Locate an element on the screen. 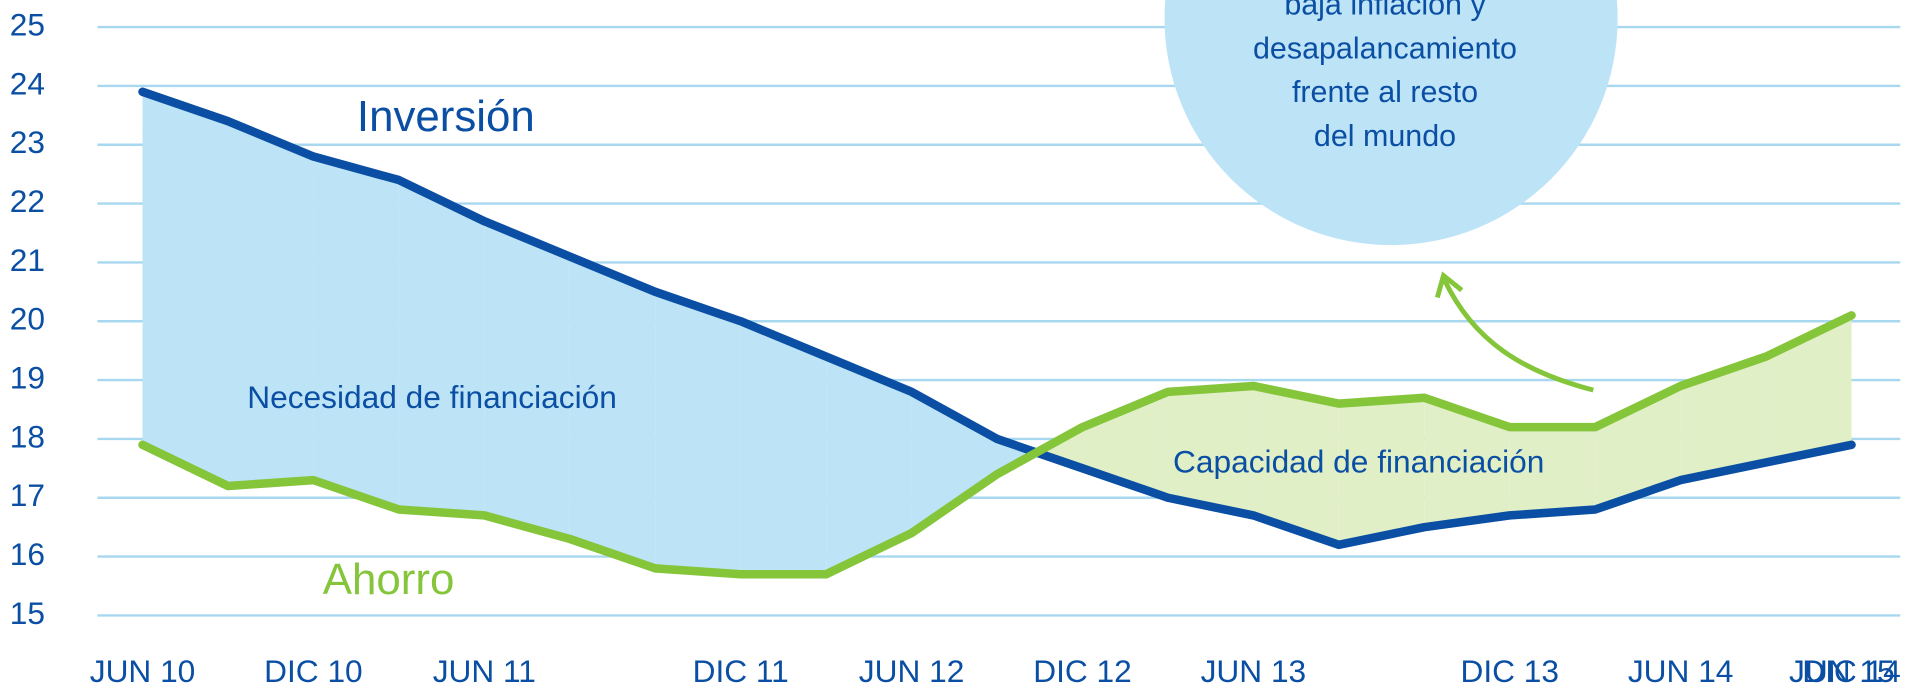 This screenshot has height=690, width=1910. callout-arrow is located at coordinates (1518, 336).